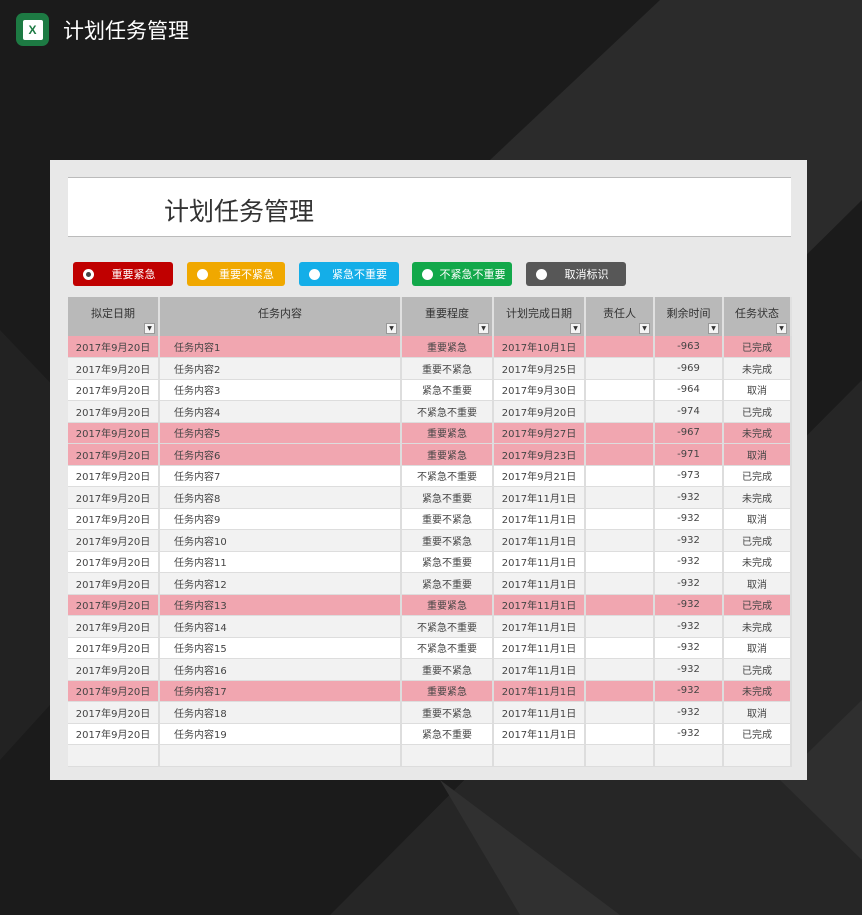 The height and width of the screenshot is (915, 862). I want to click on legend-button-1: 重要紧急, so click(123, 274).